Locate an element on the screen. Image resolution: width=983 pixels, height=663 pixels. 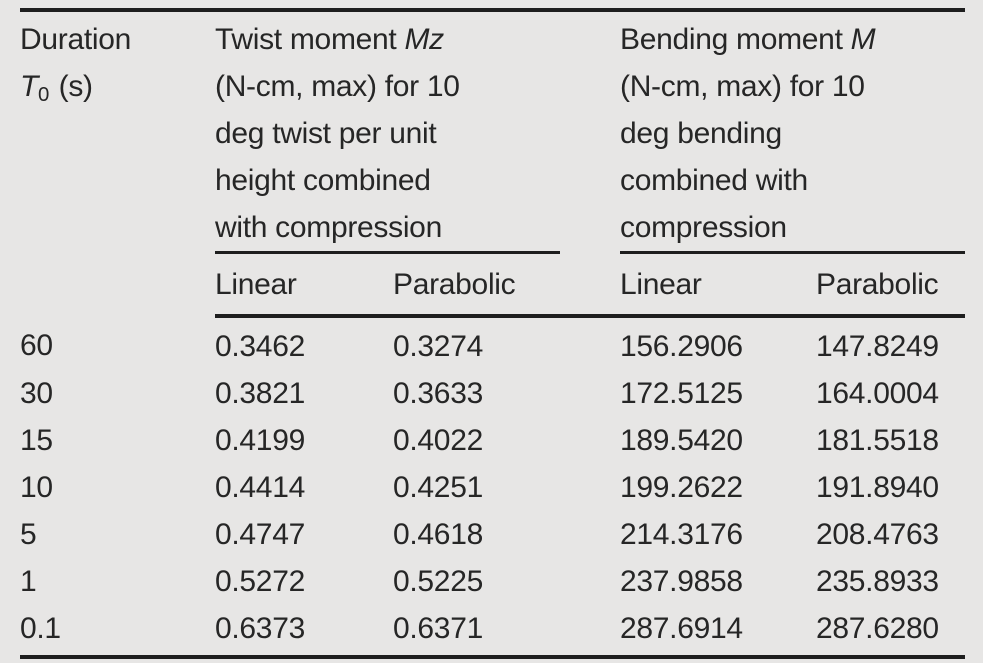
cell-duration: 0.1 is located at coordinates (40, 628).